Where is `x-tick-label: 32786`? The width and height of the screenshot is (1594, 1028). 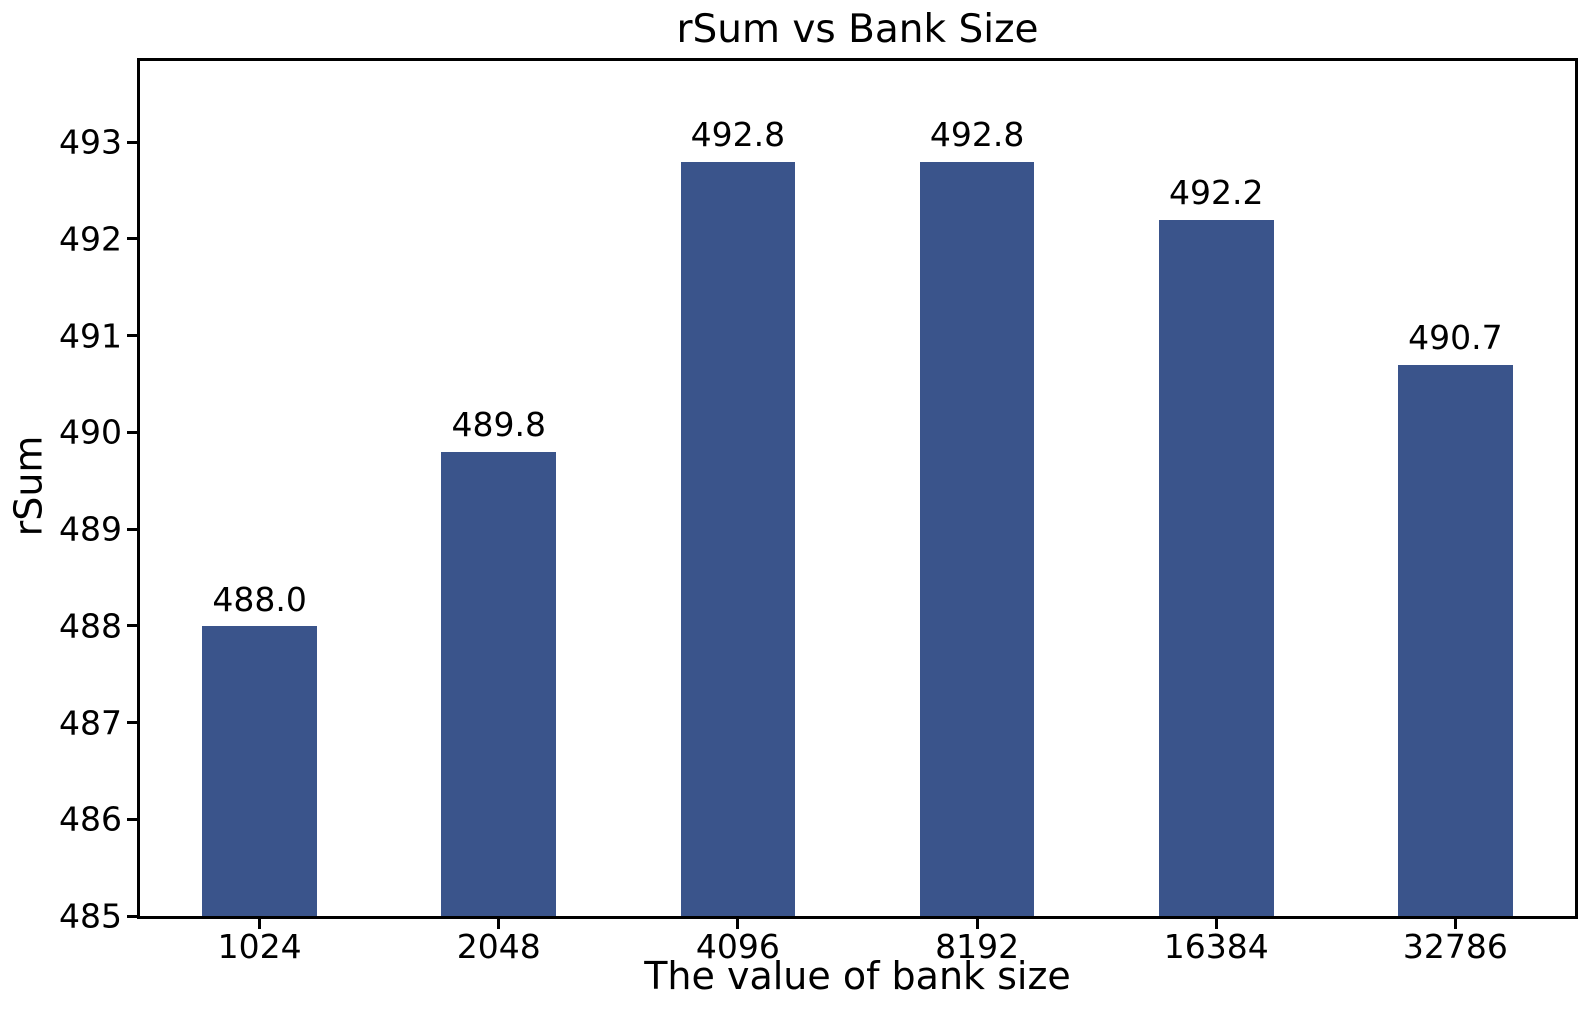
x-tick-label: 32786 is located at coordinates (1455, 946).